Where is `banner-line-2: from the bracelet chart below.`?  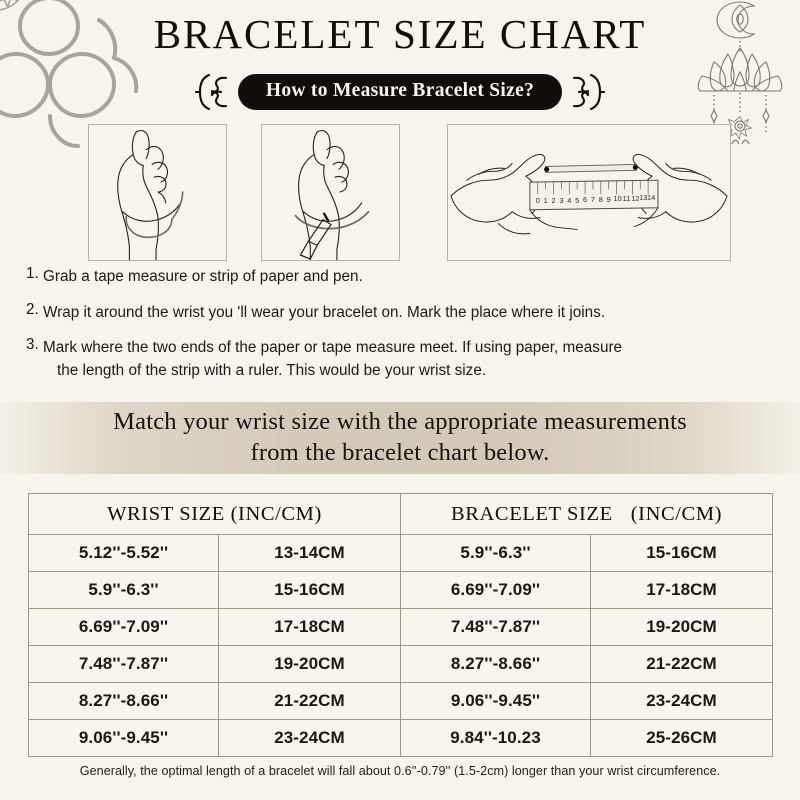
banner-line-2: from the bracelet chart below. is located at coordinates (400, 452).